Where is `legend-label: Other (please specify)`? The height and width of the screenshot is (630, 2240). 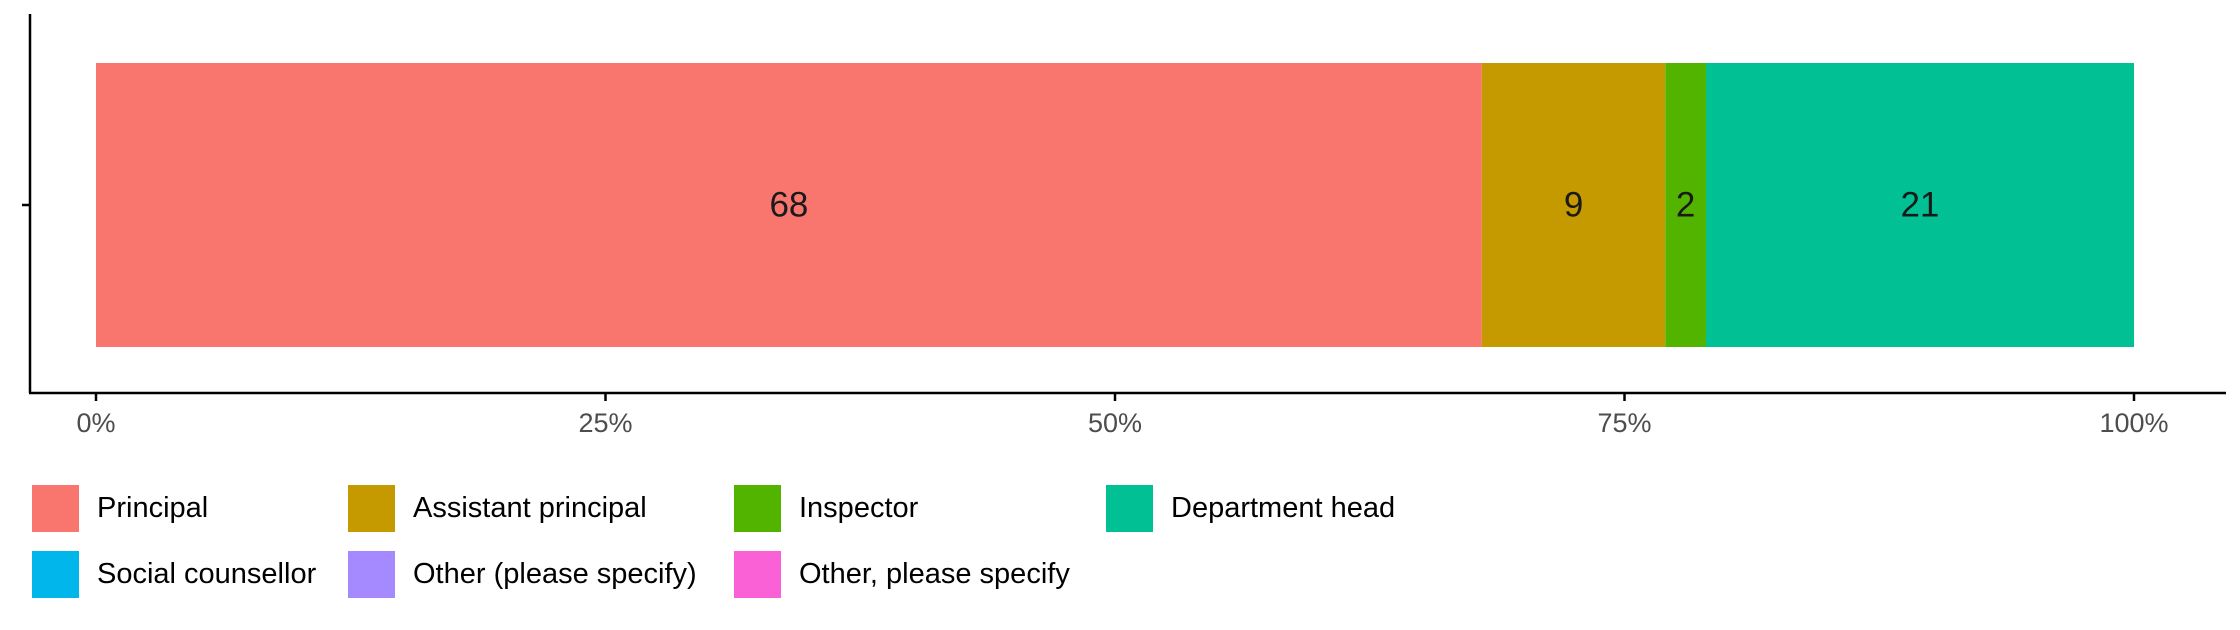 legend-label: Other (please specify) is located at coordinates (555, 573).